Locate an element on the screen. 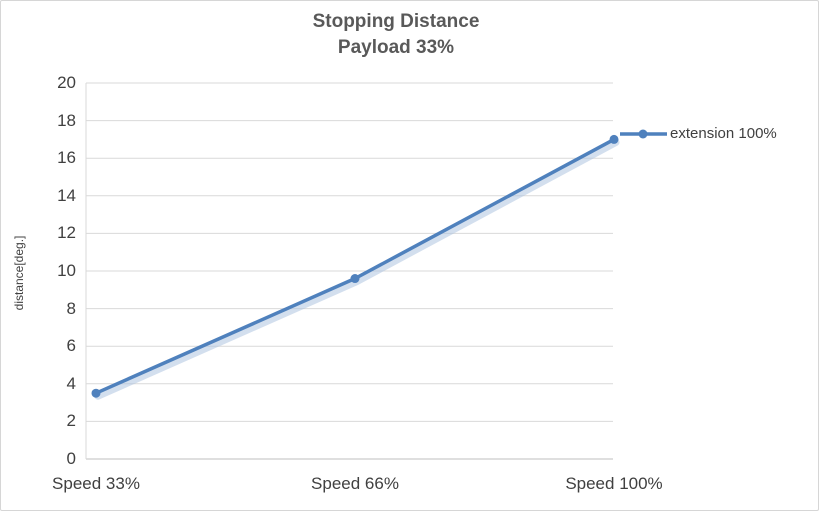  chart-title-line1: Stopping Distance is located at coordinates (396, 21).